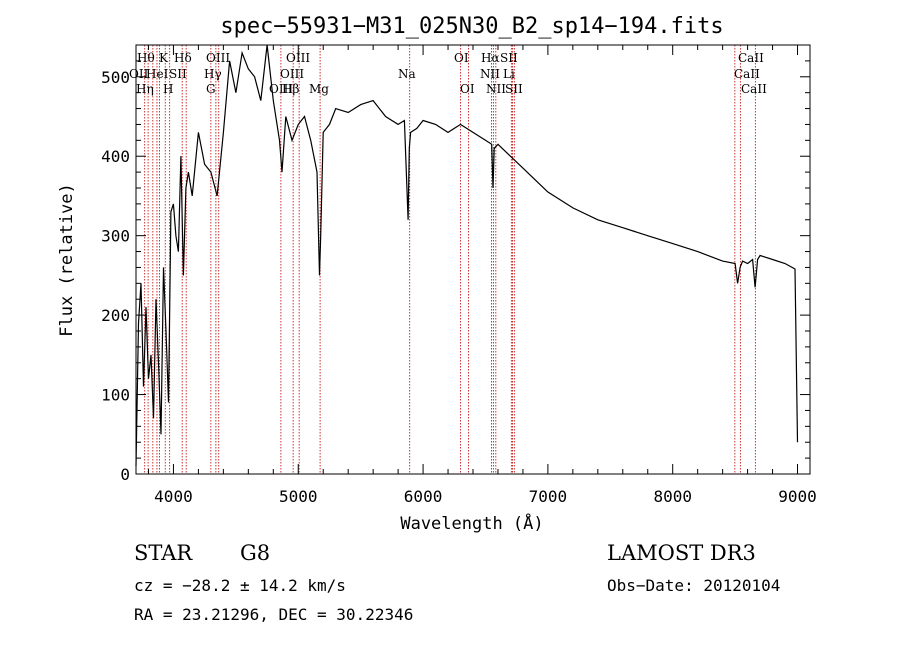 The height and width of the screenshot is (649, 900). I want to click on y-tick-label: 500, so click(115, 77).